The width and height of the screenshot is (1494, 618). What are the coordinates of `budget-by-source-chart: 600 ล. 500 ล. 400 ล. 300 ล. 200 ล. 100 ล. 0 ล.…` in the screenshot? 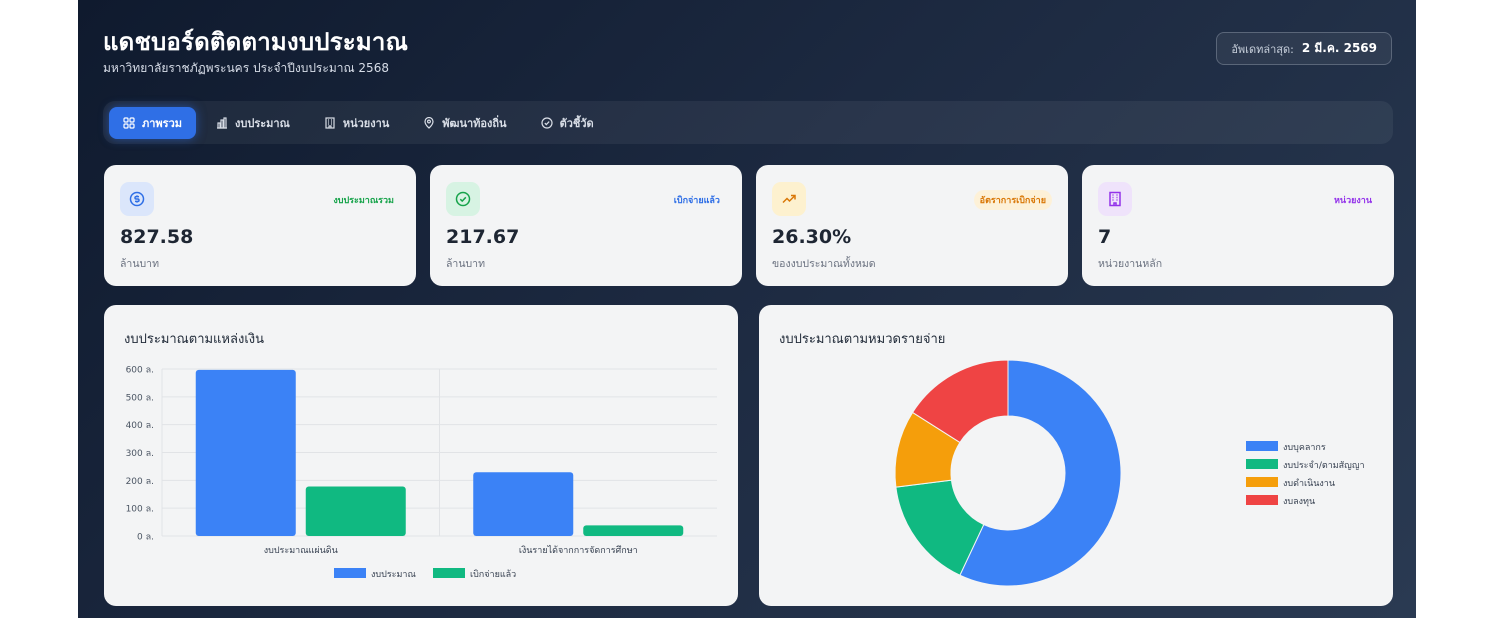 It's located at (421, 473).